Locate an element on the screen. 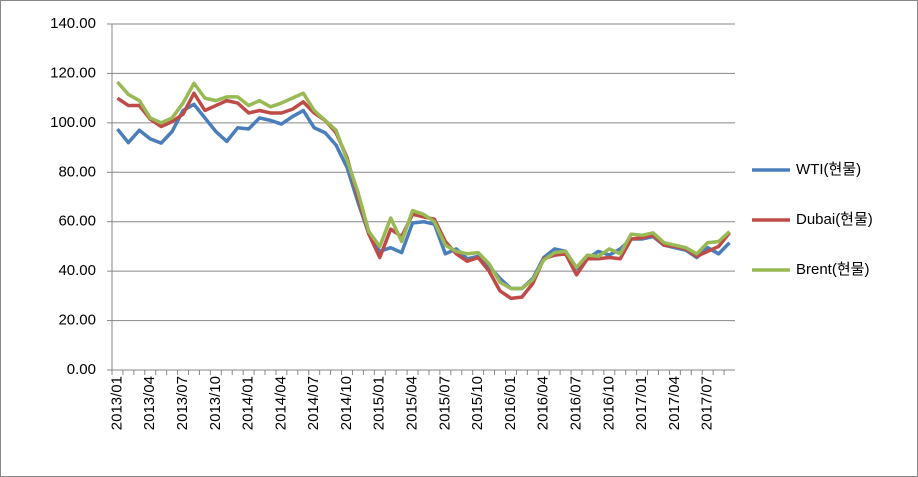 This screenshot has height=477, width=918. x-tick-label: 2016/01 is located at coordinates (510, 403).